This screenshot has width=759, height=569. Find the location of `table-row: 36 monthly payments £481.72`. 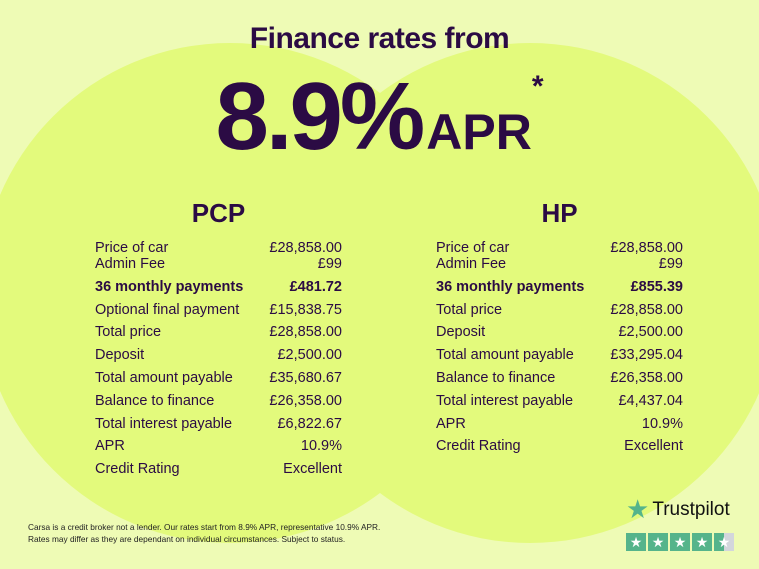

table-row: 36 monthly payments £481.72 is located at coordinates (218, 287).